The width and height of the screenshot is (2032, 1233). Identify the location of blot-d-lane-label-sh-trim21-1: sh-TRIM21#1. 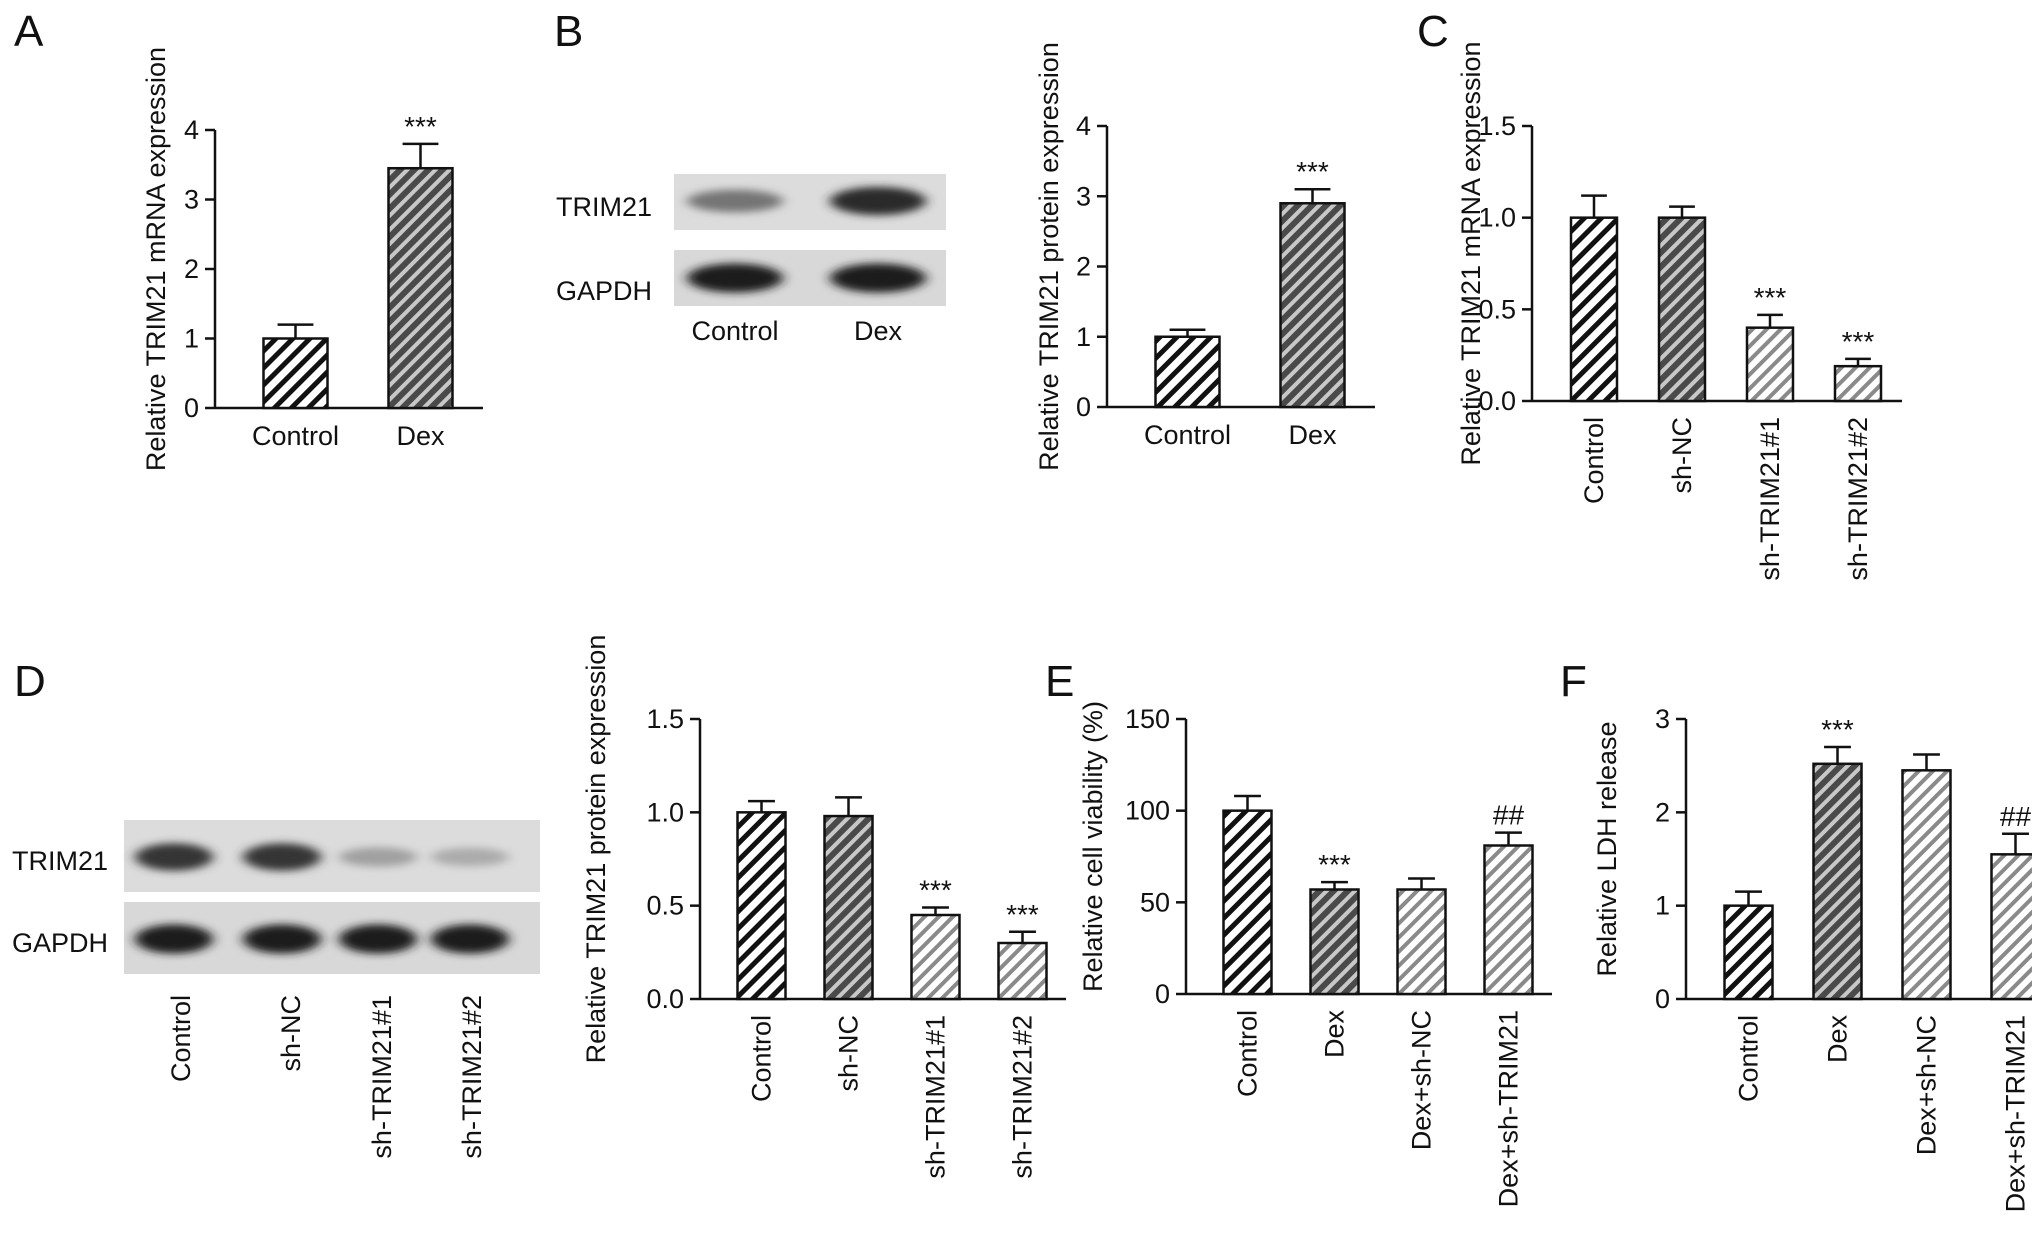
(382, 1077).